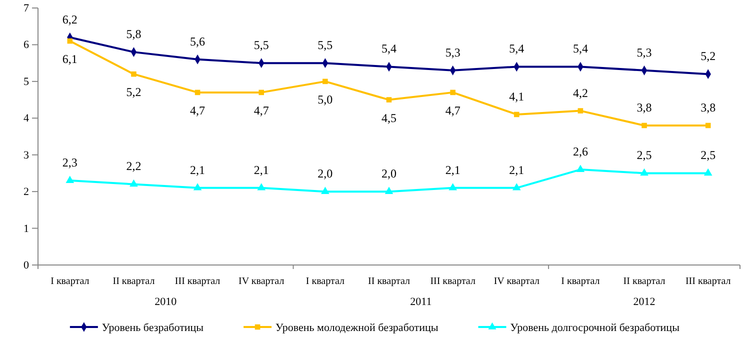  Describe the element at coordinates (26, 228) in the screenshot. I see `y-tick-label: 1` at that location.